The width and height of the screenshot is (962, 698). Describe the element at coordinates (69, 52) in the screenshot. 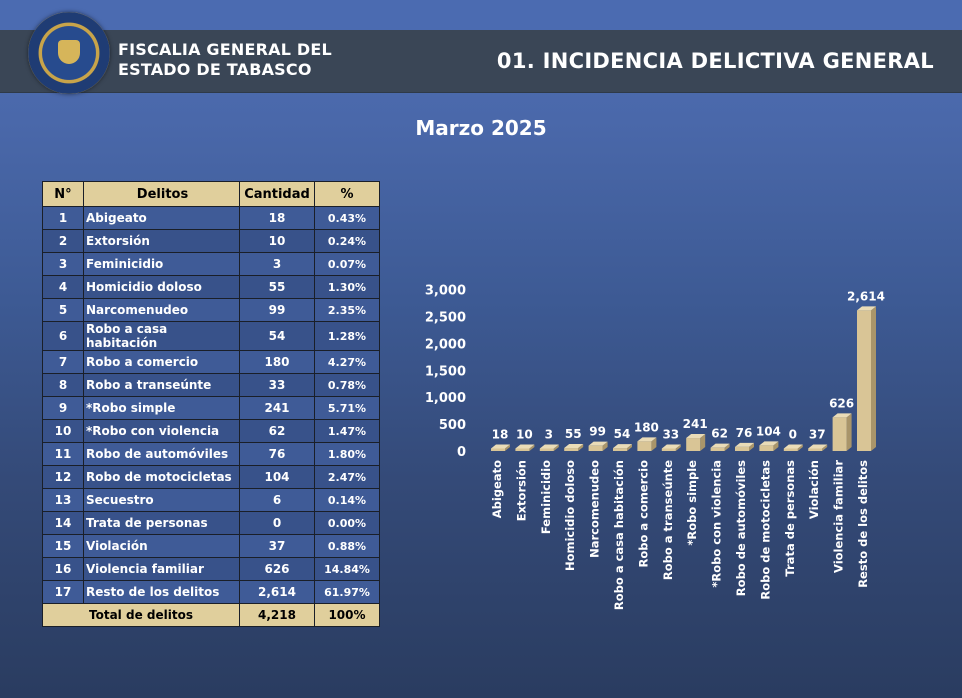

I see `seal-emblem` at that location.